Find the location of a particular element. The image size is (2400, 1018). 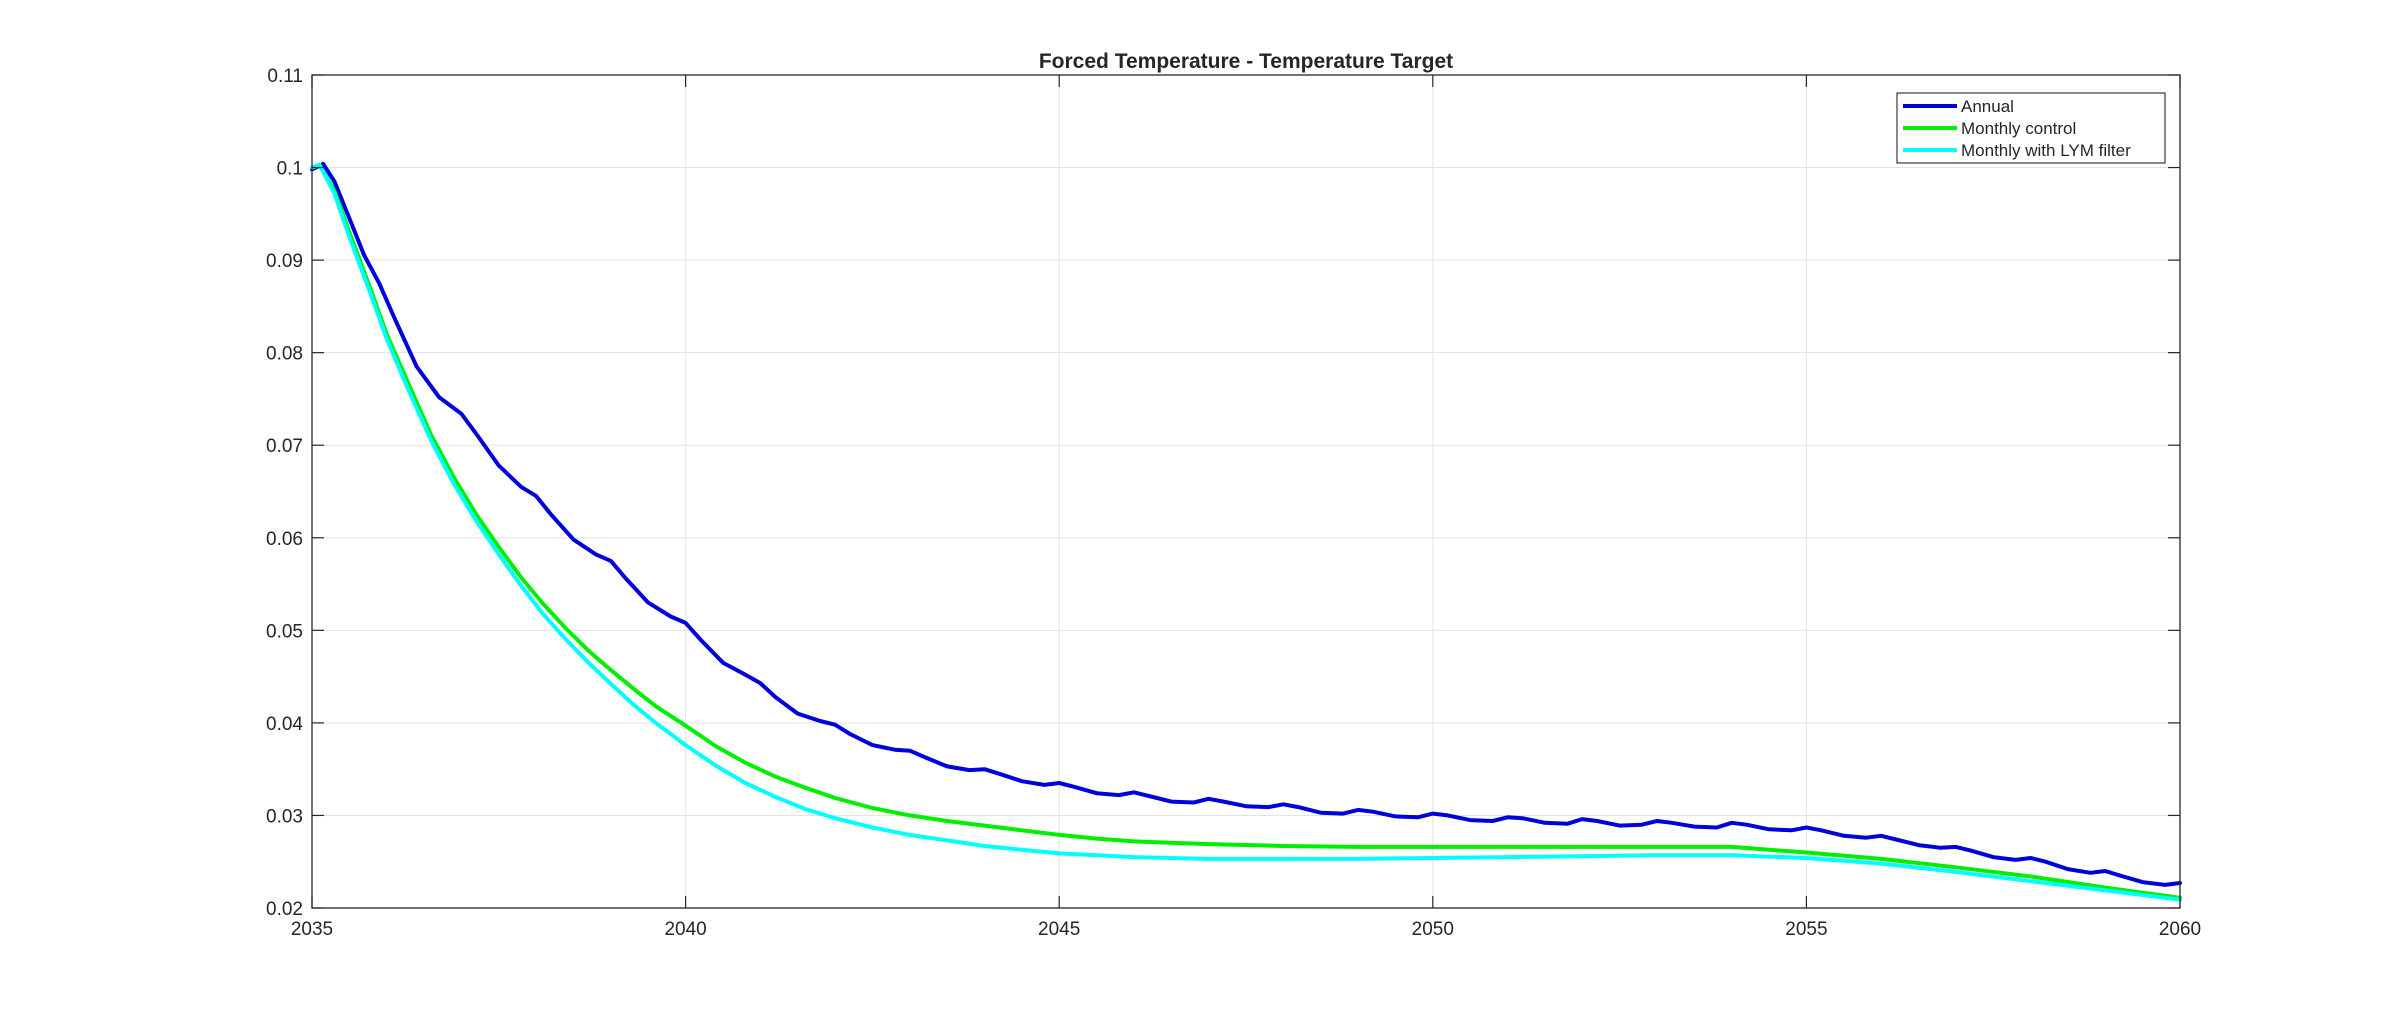

y-tick-labels: 0.02 0.03 0.04 0.05 0.06 0.07 0.08 0.09 0.1 0.11 is located at coordinates (284, 493).